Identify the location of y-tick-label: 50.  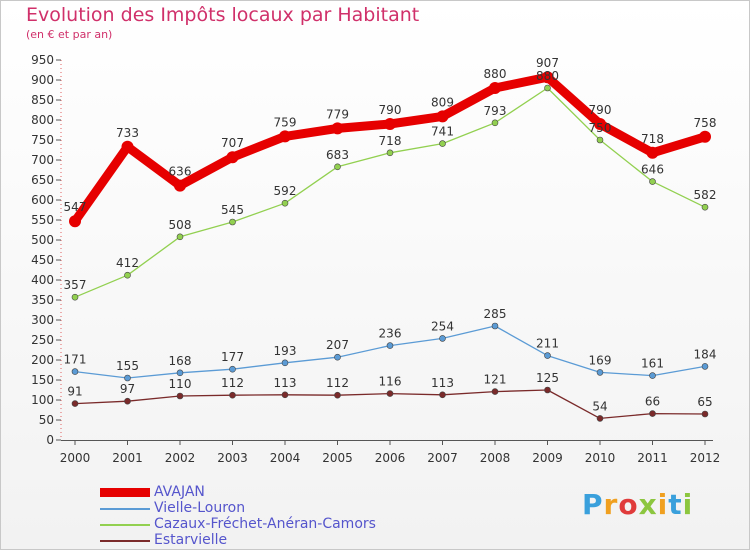
(46, 420).